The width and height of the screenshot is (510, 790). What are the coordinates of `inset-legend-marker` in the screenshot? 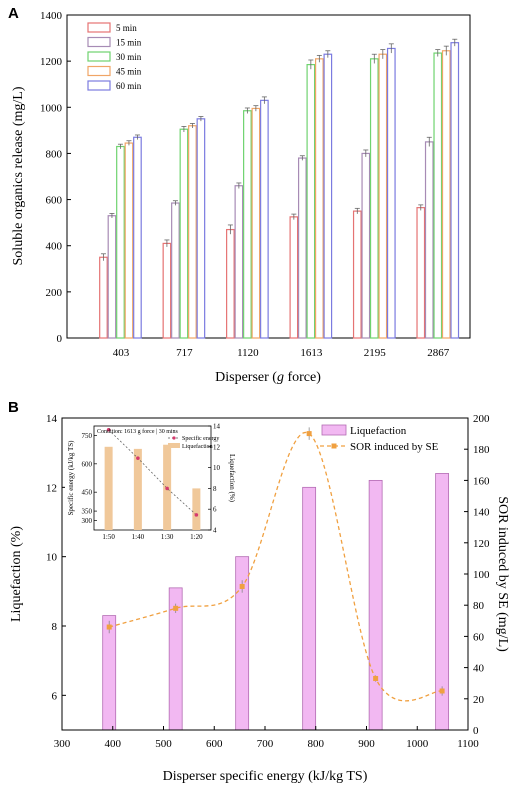 It's located at (174, 438).